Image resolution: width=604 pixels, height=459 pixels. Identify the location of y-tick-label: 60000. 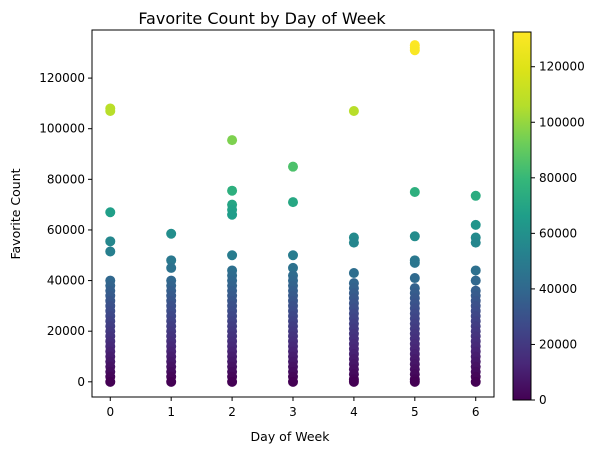
(66, 230).